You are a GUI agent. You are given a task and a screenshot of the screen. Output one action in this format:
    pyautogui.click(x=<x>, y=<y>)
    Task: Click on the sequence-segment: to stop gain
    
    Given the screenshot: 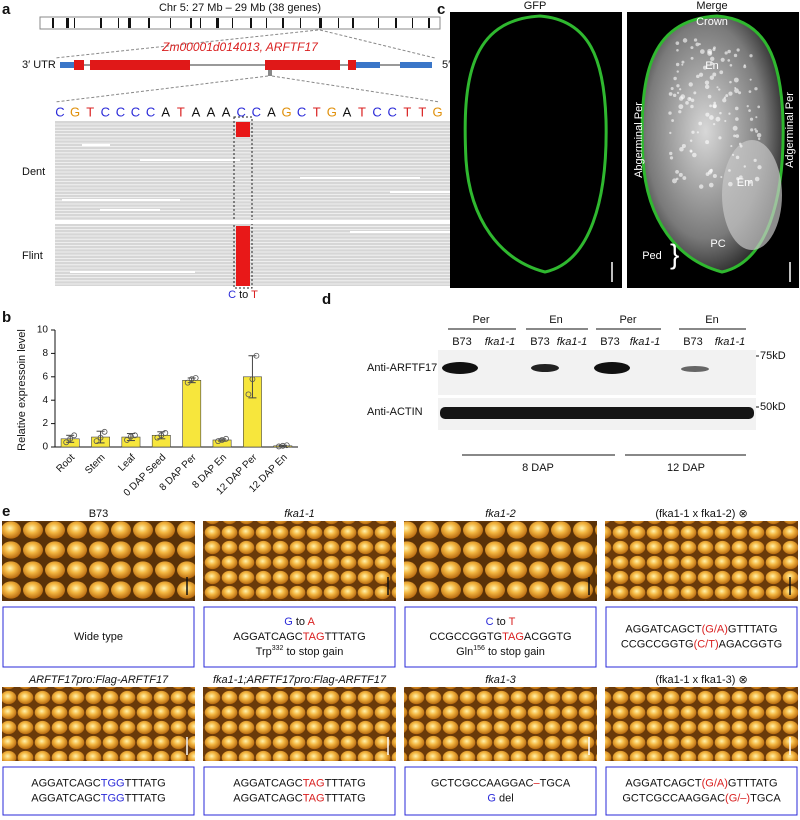 What is the action you would take?
    pyautogui.click(x=515, y=652)
    